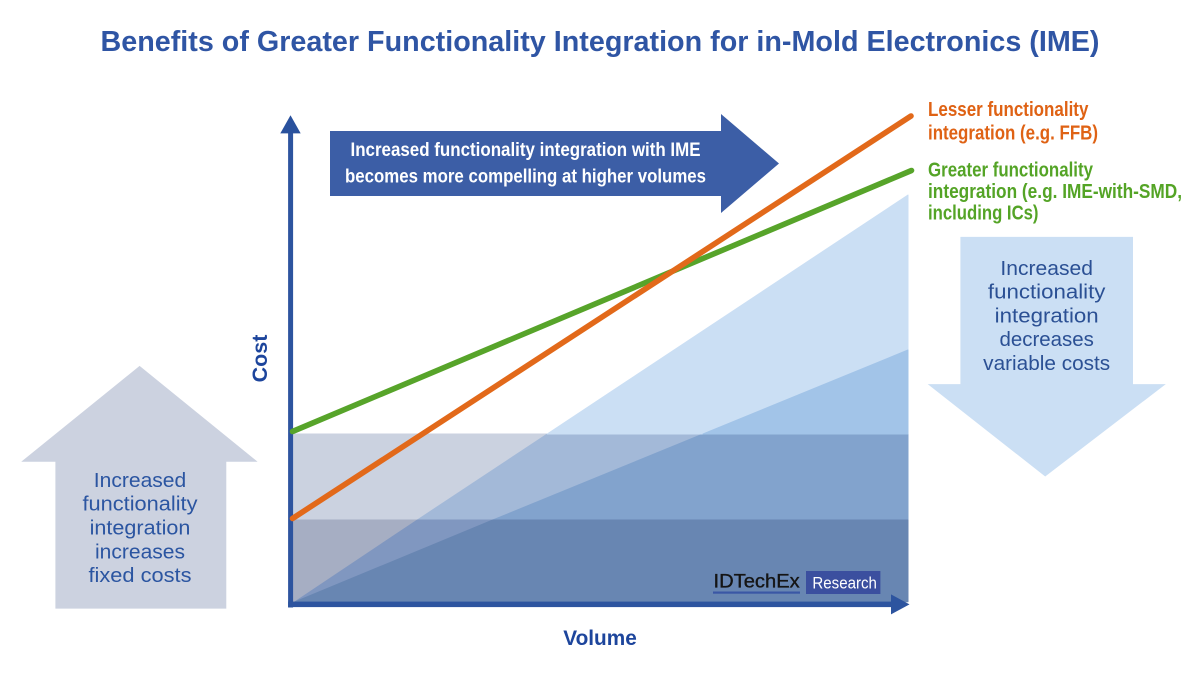  I want to click on svg-text: IDTechEx, so click(757, 582).